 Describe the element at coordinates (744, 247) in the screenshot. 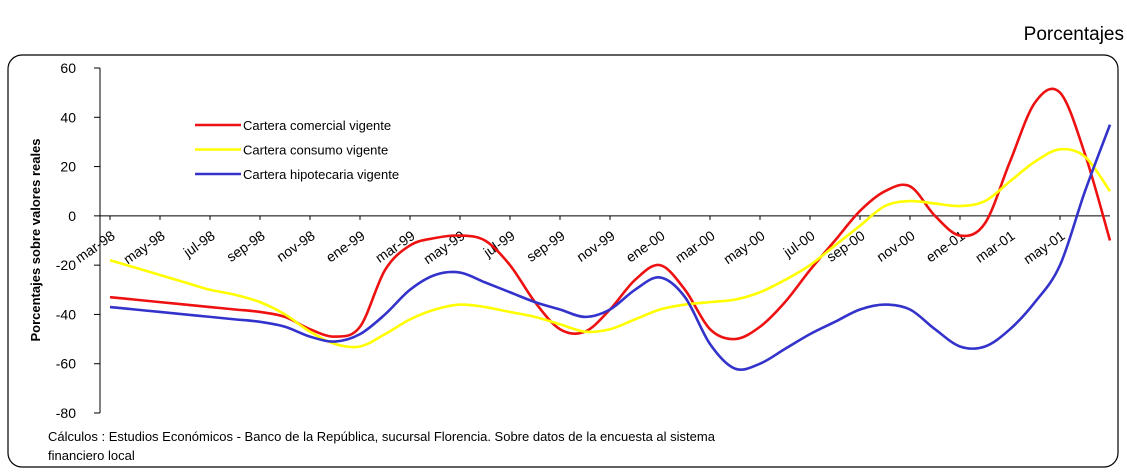

I see `x-tick-label: may-00` at that location.